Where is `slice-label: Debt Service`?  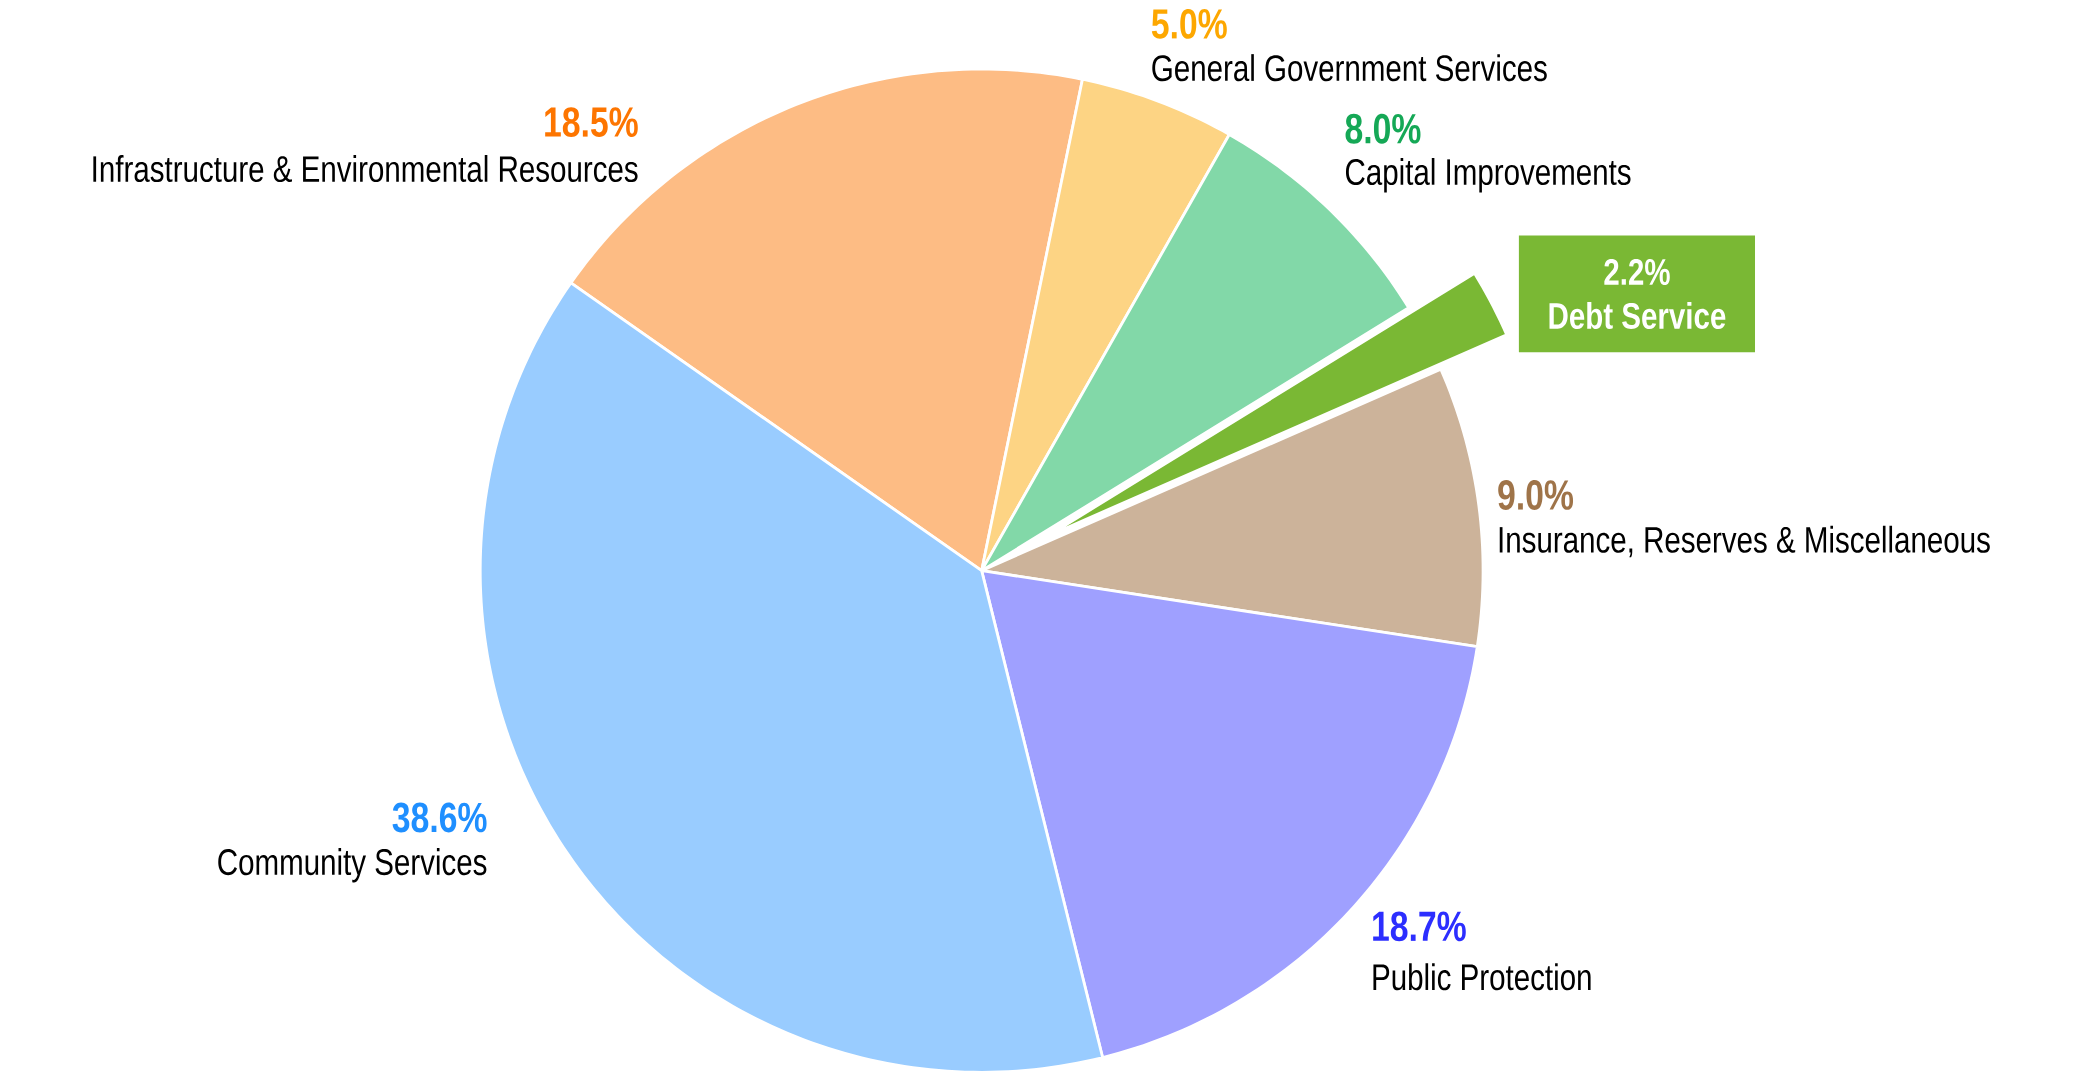 slice-label: Debt Service is located at coordinates (1637, 316).